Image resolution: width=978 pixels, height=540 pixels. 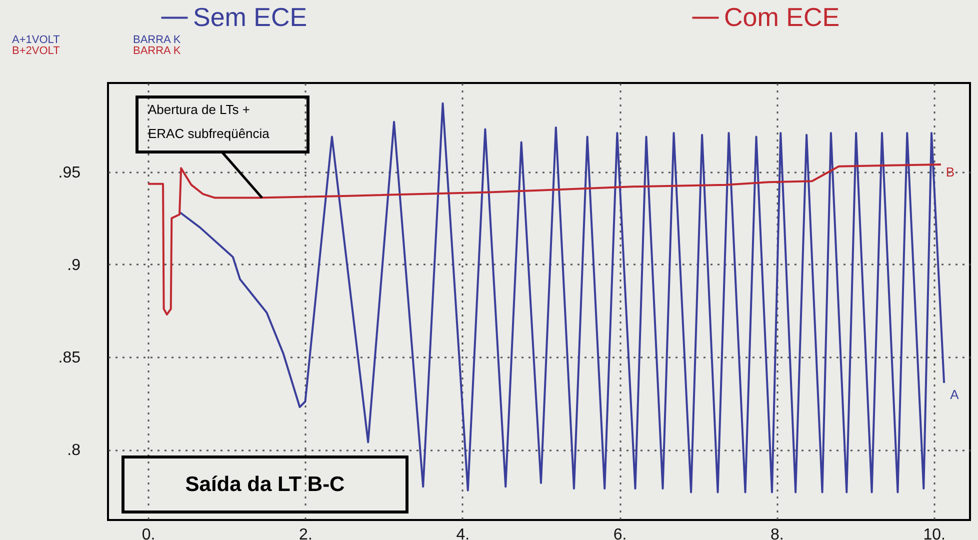 I want to click on text: A+1VOLT, so click(x=36, y=40).